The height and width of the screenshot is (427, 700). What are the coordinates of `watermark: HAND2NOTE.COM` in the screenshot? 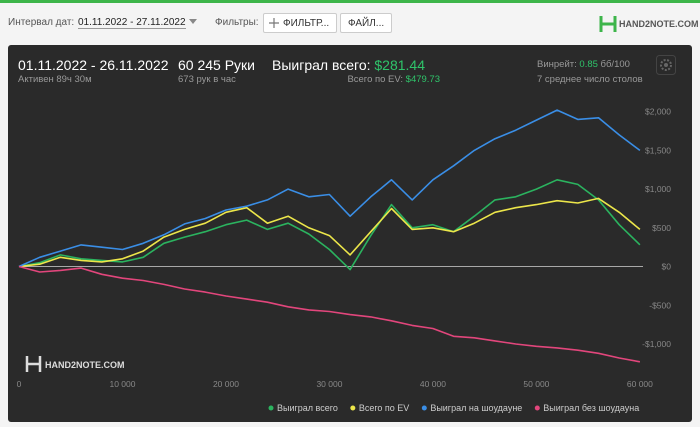 It's located at (85, 365).